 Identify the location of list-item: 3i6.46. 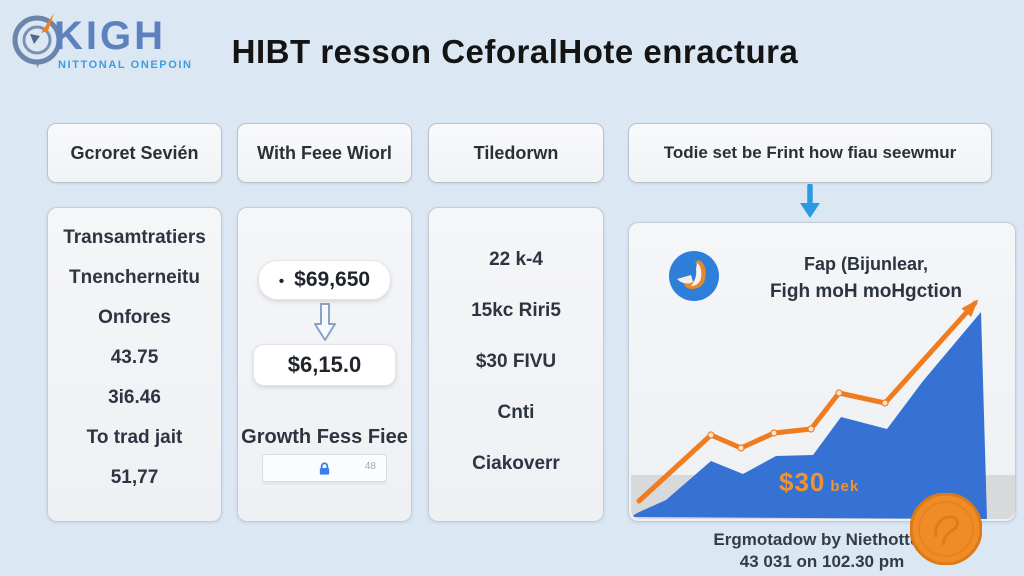
(134, 397).